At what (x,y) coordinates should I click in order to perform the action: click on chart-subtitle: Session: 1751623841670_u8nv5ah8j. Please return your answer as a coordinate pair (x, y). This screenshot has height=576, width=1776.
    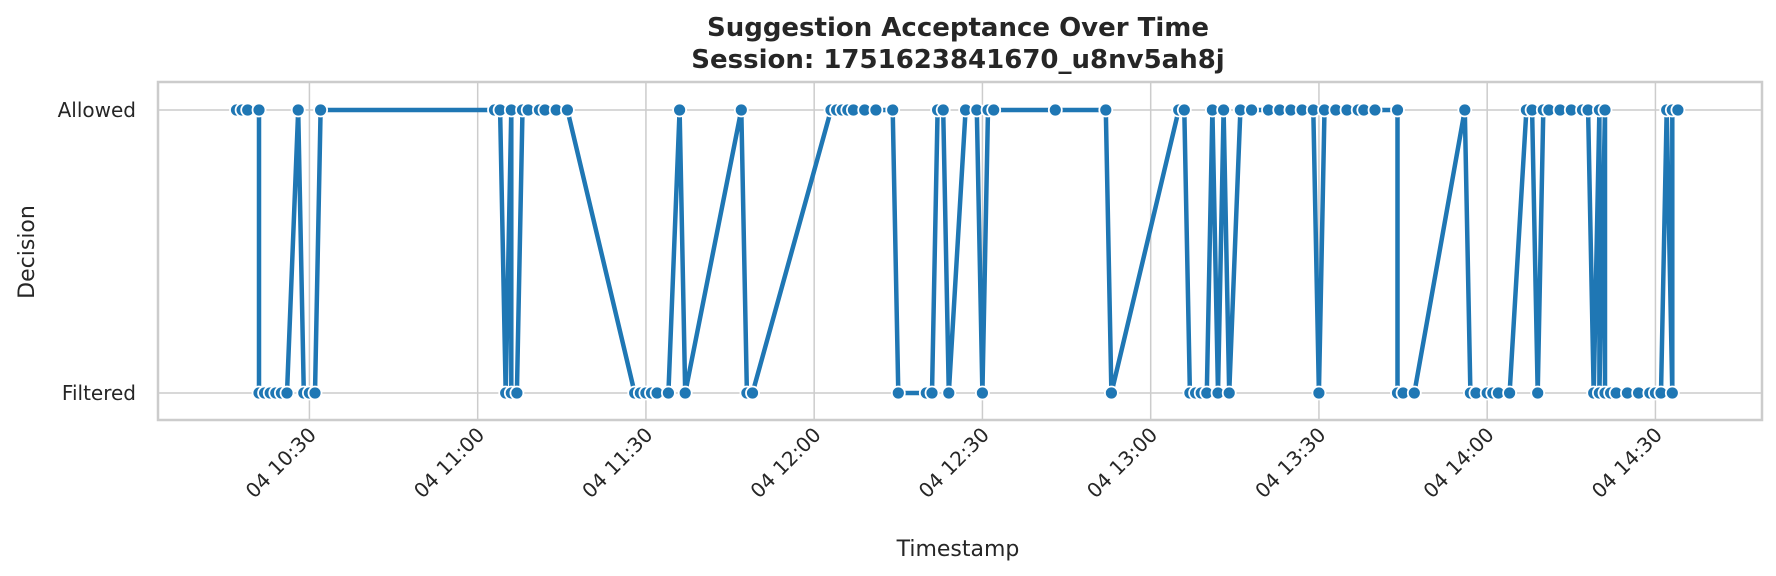
    Looking at the image, I should click on (957, 60).